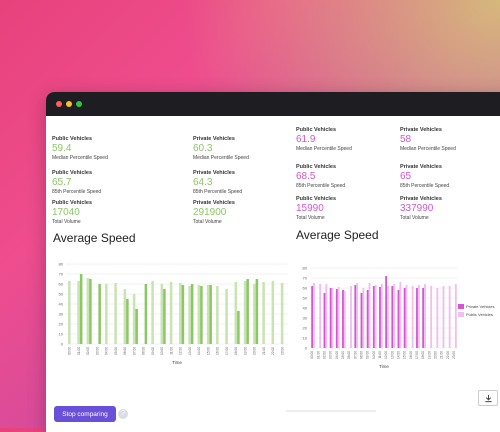 Image resolution: width=500 pixels, height=432 pixels. Describe the element at coordinates (59, 104) in the screenshot. I see `close-window-button` at that location.